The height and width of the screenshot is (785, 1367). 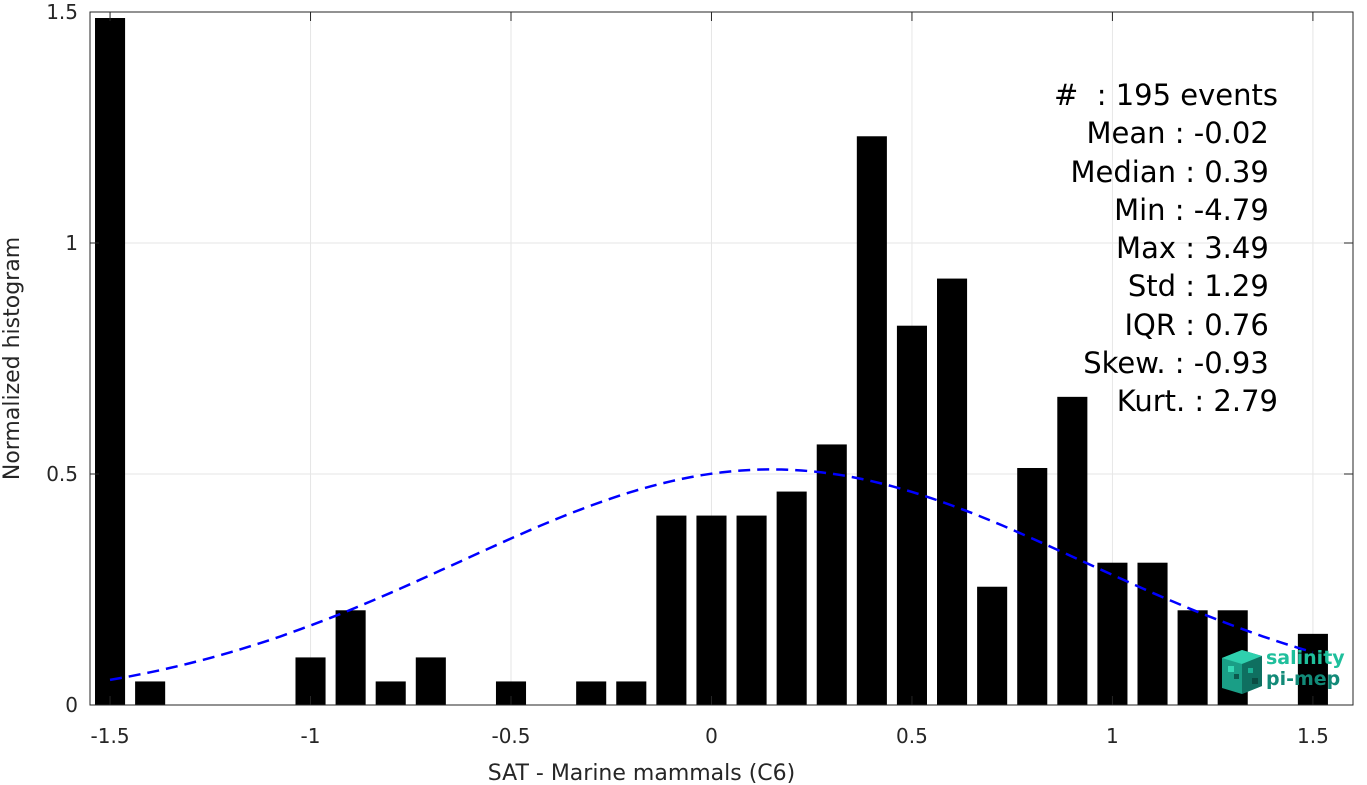 I want to click on logo-line2: pi-mep, so click(x=1303, y=679).